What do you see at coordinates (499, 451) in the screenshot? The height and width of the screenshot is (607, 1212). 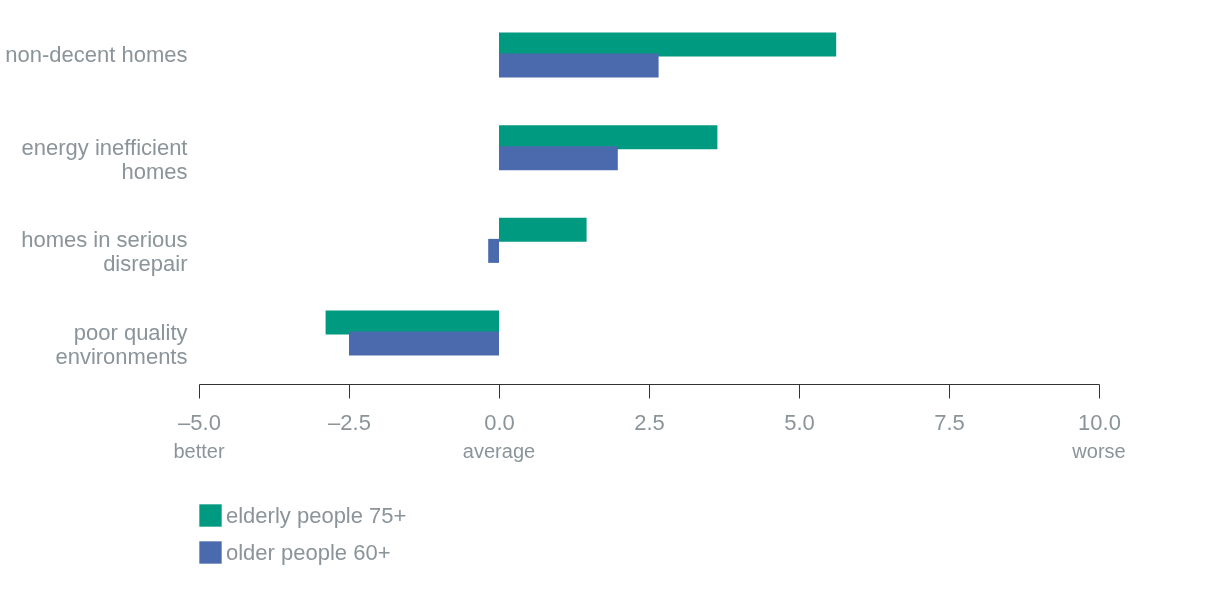 I see `text: average` at bounding box center [499, 451].